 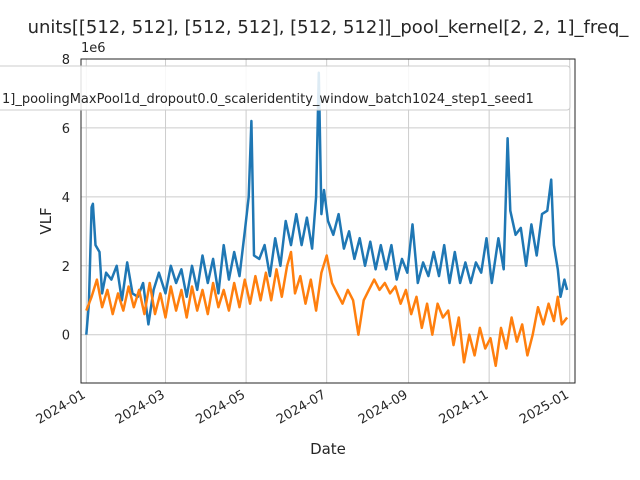 I want to click on y-tick-label: 4, so click(x=66, y=198).